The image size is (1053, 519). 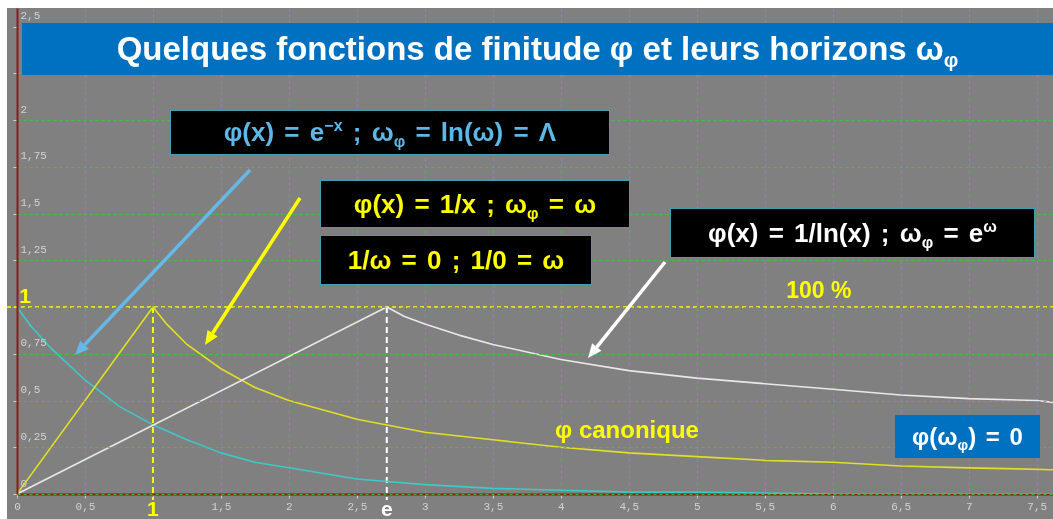 I want to click on callout-box: φ(ω$_{φ}$) = 0, so click(x=967, y=436).